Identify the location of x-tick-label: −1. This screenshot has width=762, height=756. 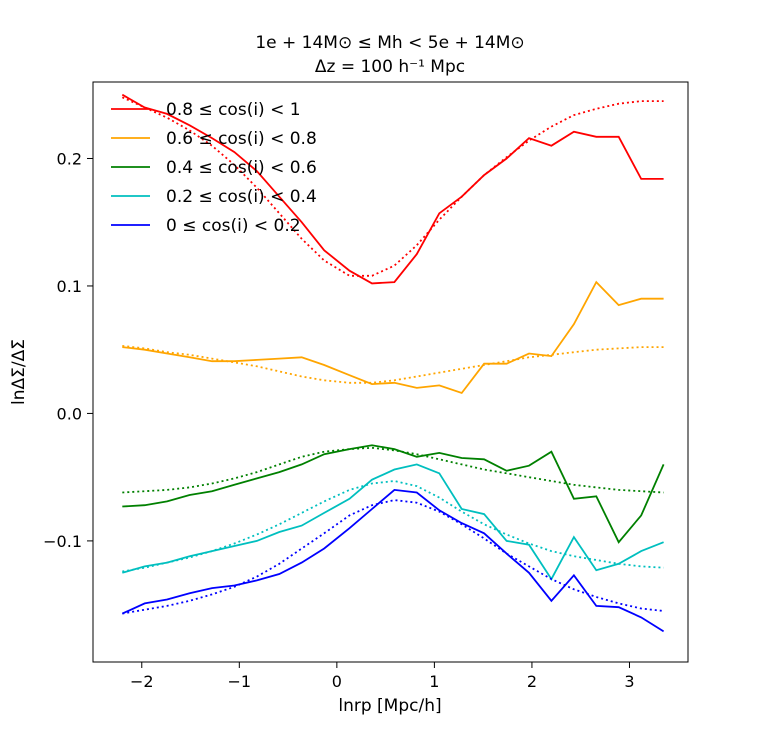
(240, 681).